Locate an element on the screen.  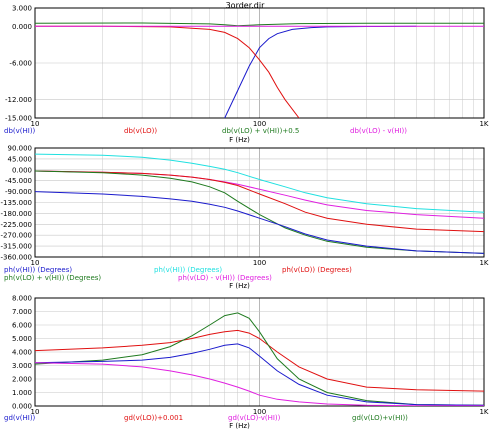
legend-entry: ph(v(LO) - v(HI)) (Degrees) is located at coordinates (225, 278).